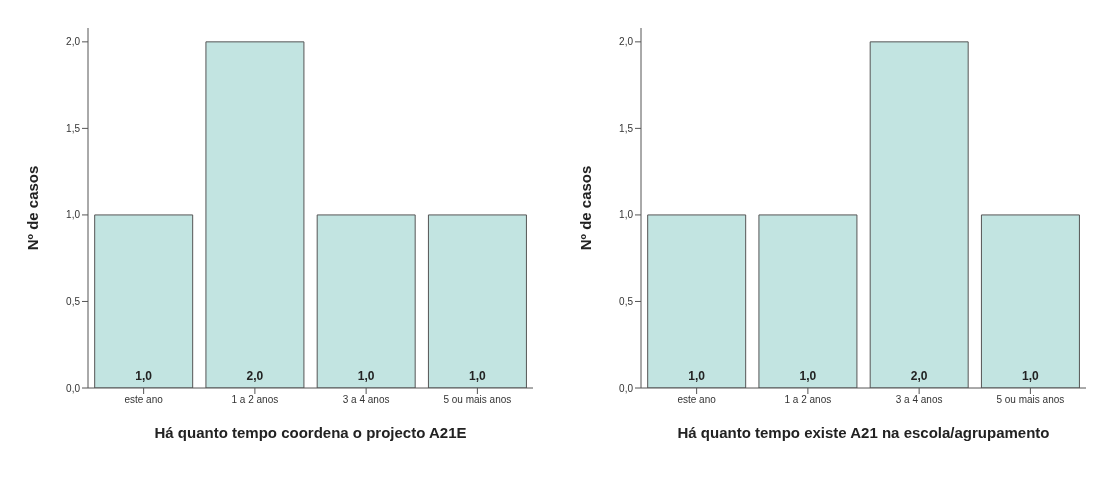 Image resolution: width=1114 pixels, height=482 pixels. Describe the element at coordinates (863, 432) in the screenshot. I see `x-axis-title: Há quanto tempo existe A21 na escola/agrupamento` at that location.